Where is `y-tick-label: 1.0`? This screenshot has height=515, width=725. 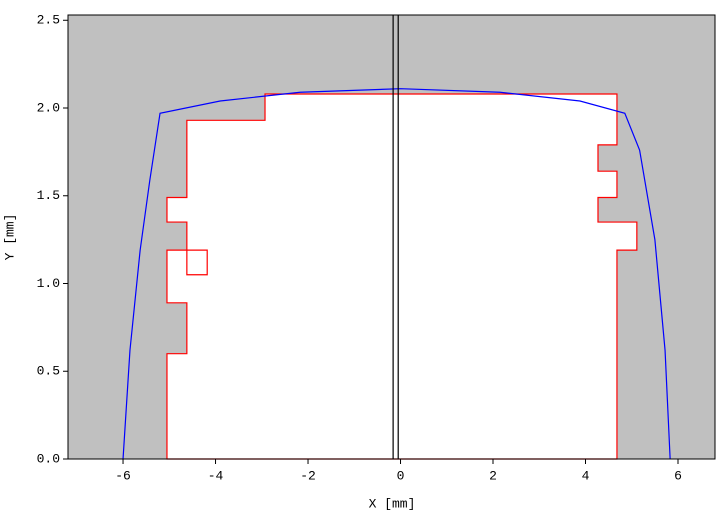
y-tick-label: 1.0 is located at coordinates (48, 283).